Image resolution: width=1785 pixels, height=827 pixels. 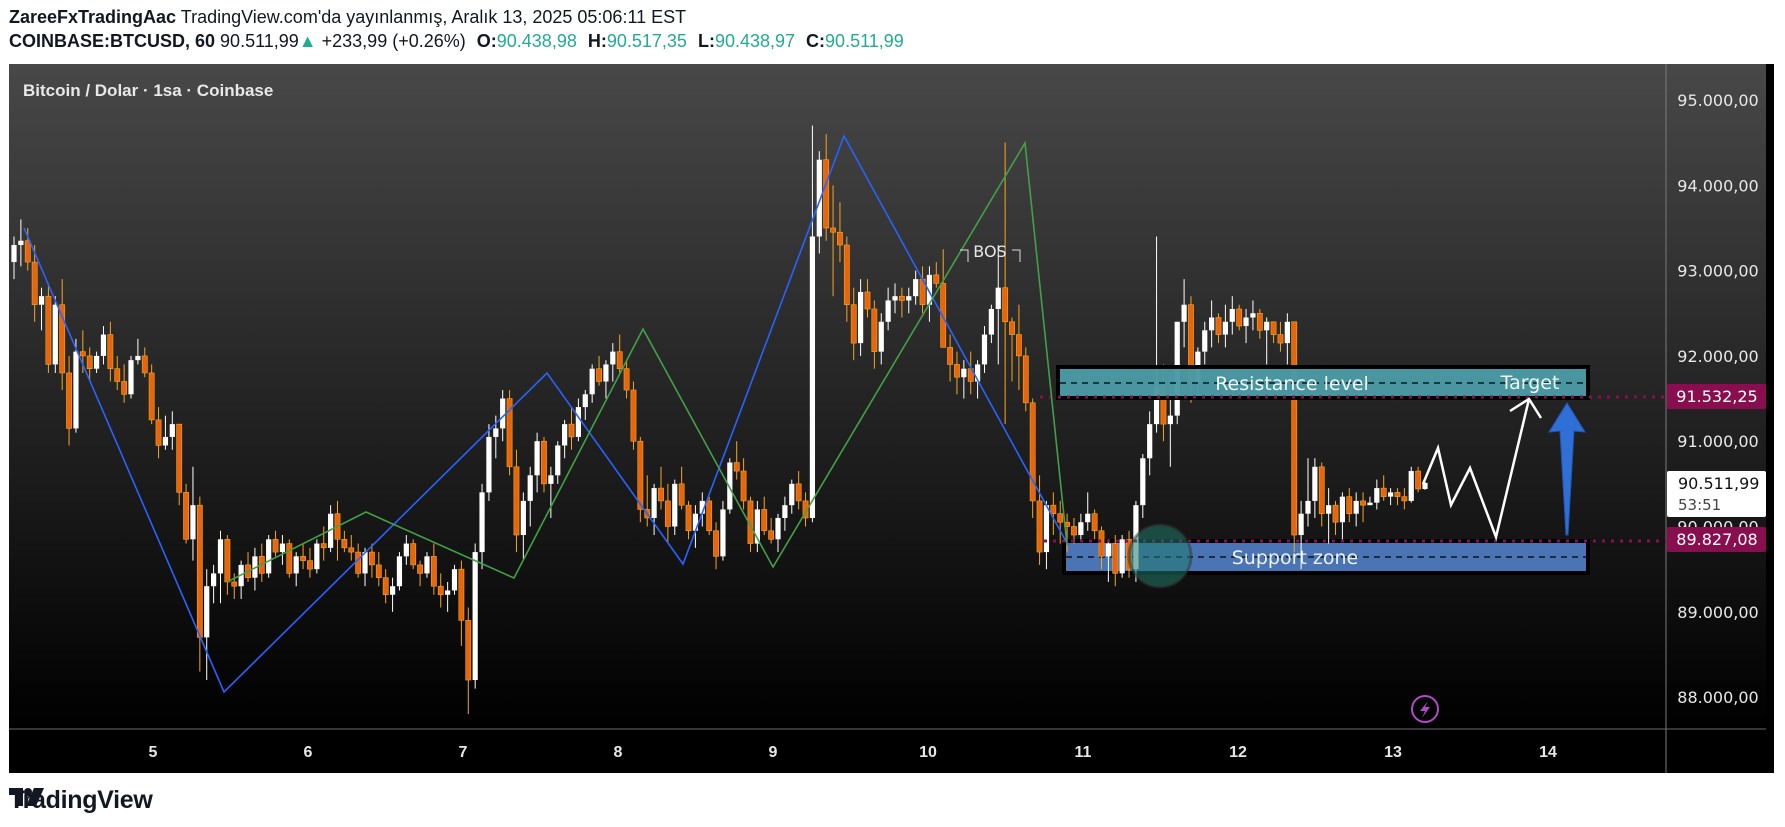 What do you see at coordinates (1548, 752) in the screenshot?
I see `time-tick-label: 14` at bounding box center [1548, 752].